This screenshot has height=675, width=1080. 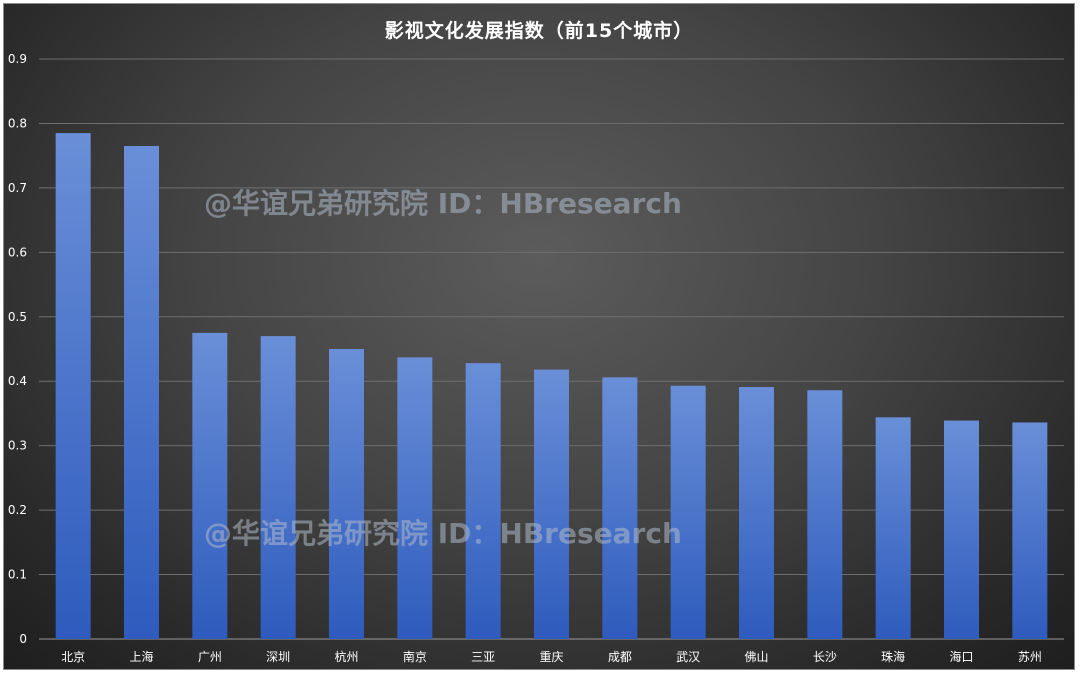 What do you see at coordinates (415, 656) in the screenshot?
I see `x-tick-label: 南京` at bounding box center [415, 656].